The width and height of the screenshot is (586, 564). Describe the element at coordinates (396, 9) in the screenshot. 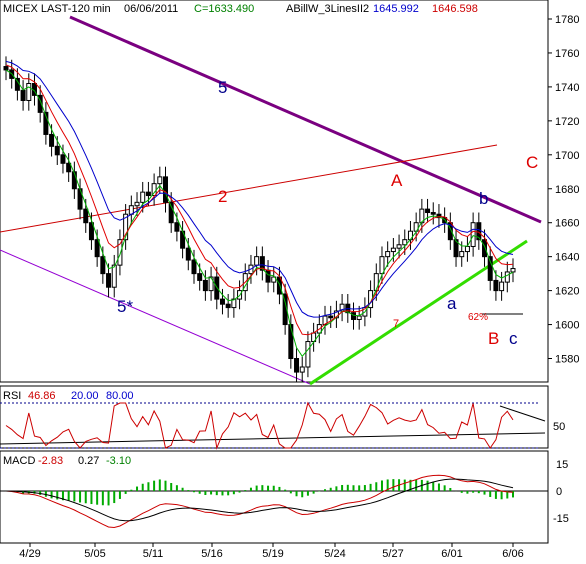

I see `header-value-1: 1645.992` at that location.